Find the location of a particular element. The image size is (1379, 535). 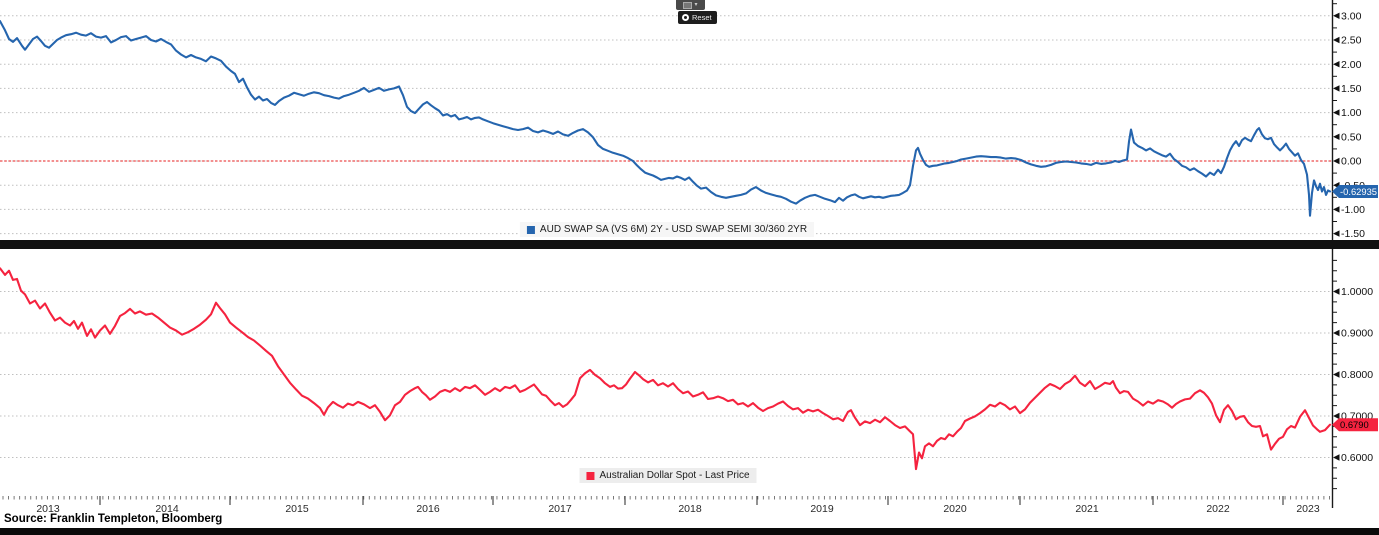

bottom-legend-label: Australian Dollar Spot - Last Price is located at coordinates (674, 475).